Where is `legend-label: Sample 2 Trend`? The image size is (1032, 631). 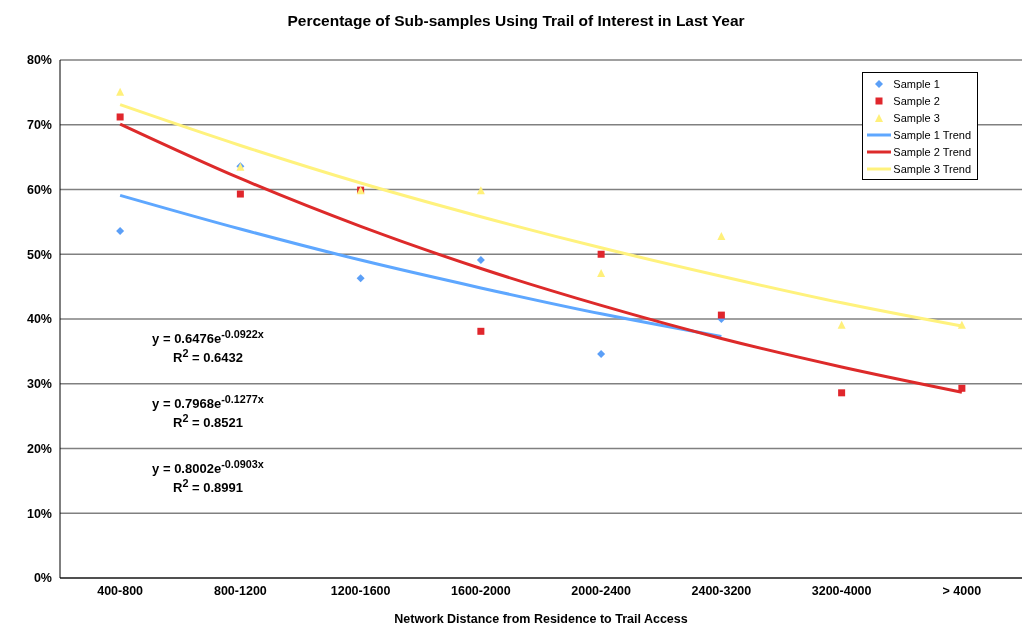 legend-label: Sample 2 Trend is located at coordinates (932, 151).